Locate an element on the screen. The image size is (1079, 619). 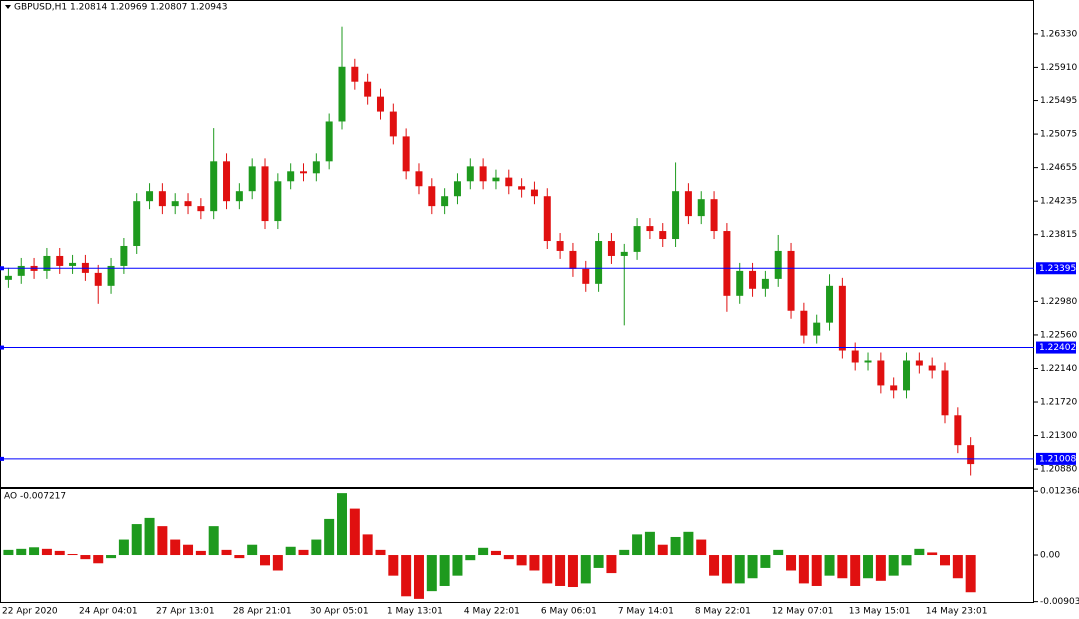
x-tick-label: 13 May 15:01 is located at coordinates (880, 612).